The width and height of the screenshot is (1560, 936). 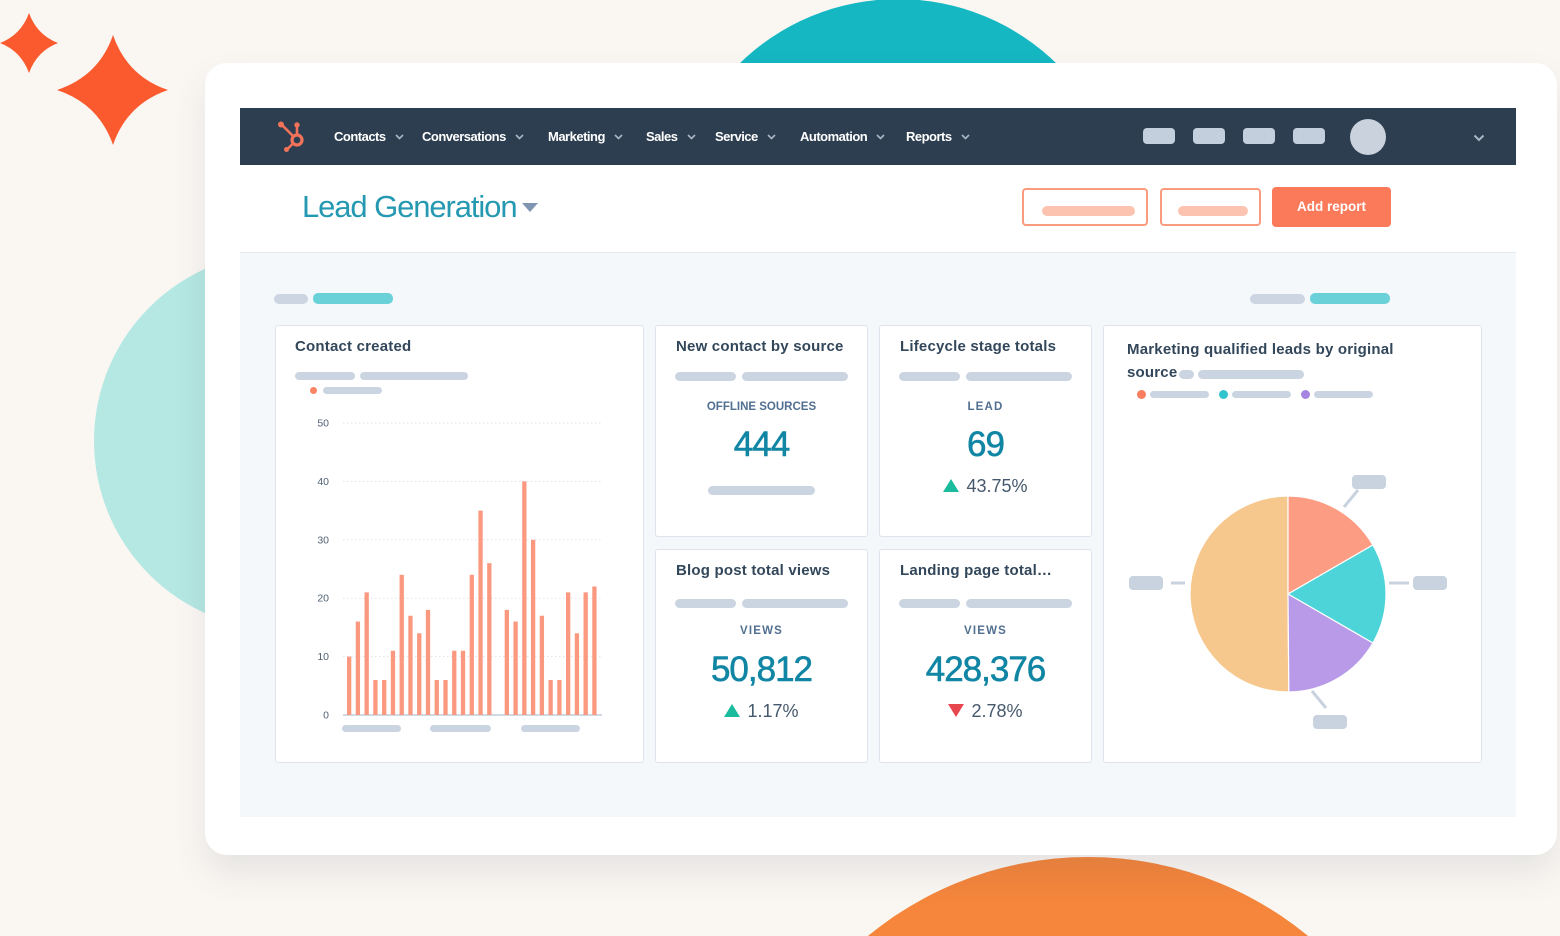 I want to click on svg-text: 40, so click(x=323, y=482).